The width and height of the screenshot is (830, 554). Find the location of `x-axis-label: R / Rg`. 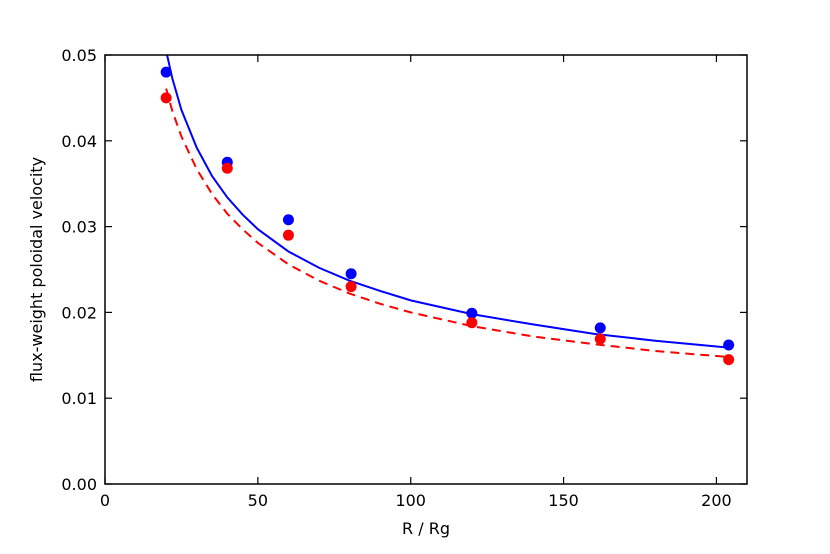

x-axis-label: R / Rg is located at coordinates (426, 528).